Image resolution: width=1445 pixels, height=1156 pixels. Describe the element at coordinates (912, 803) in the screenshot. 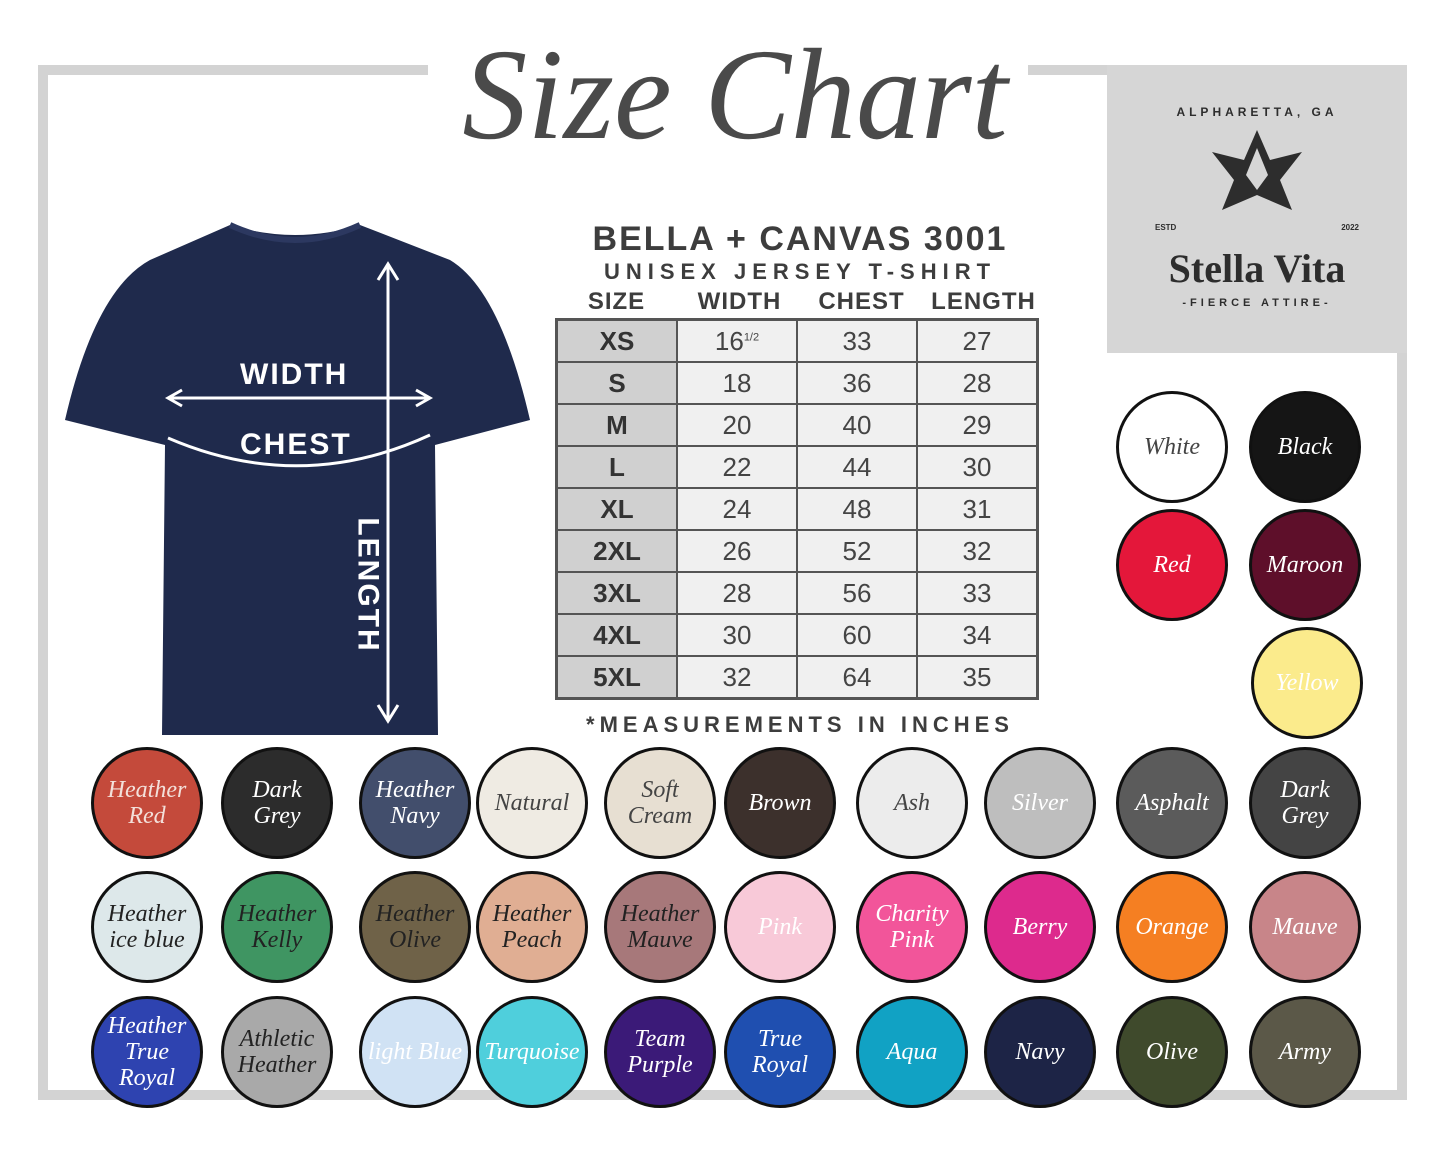

I see `color-swatch: Ash` at that location.